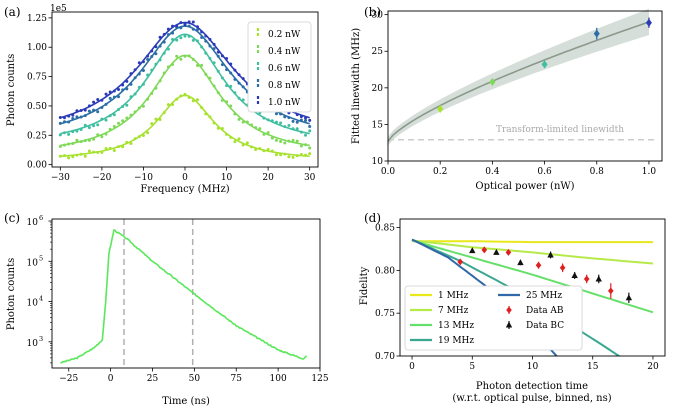  Describe the element at coordinates (532, 242) in the screenshot. I see `model-curve-1mhz` at that location.